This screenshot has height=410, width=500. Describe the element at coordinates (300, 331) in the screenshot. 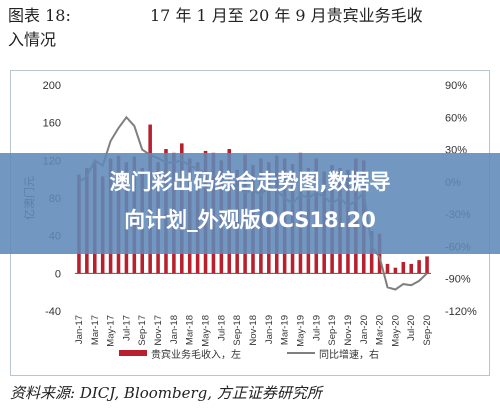

I see `x-tick-label: May-19` at that location.